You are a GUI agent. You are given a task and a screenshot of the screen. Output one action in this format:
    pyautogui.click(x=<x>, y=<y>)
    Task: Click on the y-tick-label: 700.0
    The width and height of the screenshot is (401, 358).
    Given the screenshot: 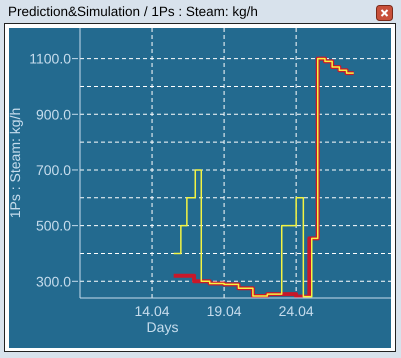 What is the action you would take?
    pyautogui.click(x=54, y=170)
    